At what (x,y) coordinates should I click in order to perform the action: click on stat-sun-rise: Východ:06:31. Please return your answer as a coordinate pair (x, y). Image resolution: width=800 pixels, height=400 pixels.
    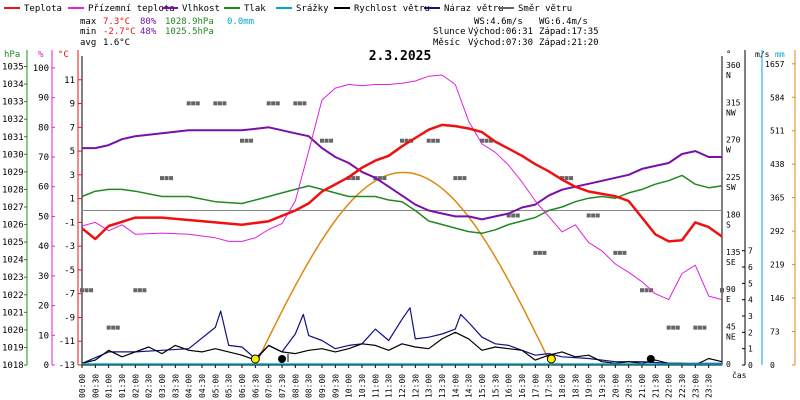
    Looking at the image, I should click on (500, 32).